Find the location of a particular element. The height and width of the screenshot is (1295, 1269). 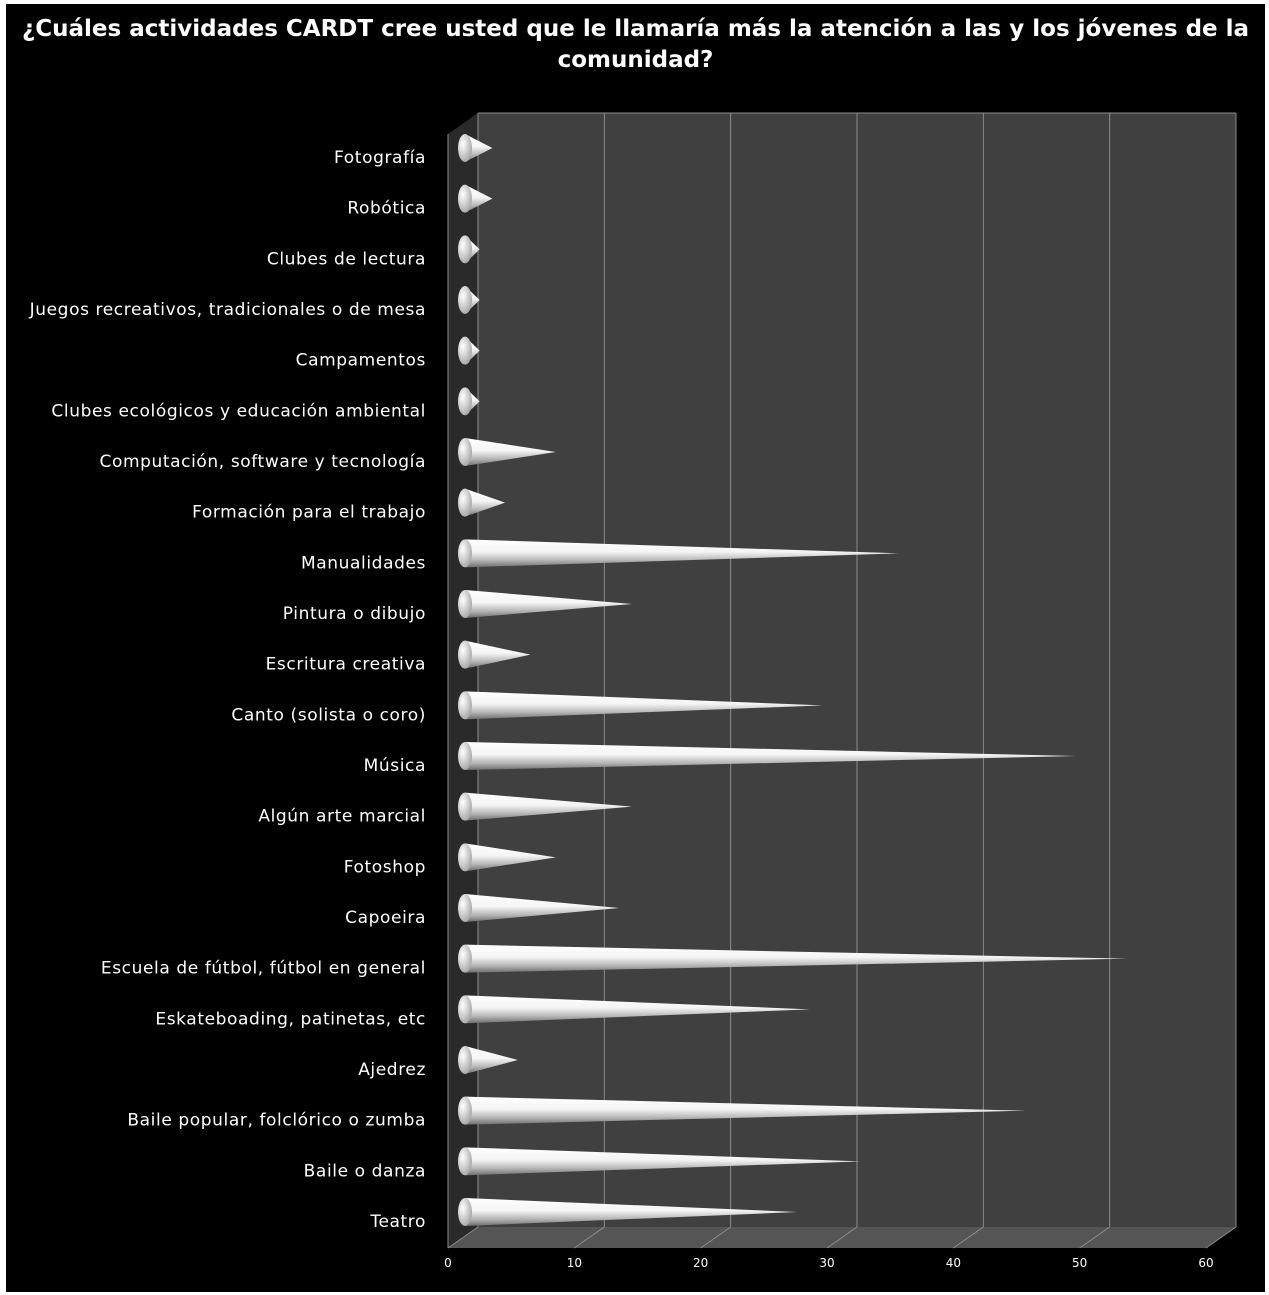

tick-label-40: 40 is located at coordinates (953, 1263).